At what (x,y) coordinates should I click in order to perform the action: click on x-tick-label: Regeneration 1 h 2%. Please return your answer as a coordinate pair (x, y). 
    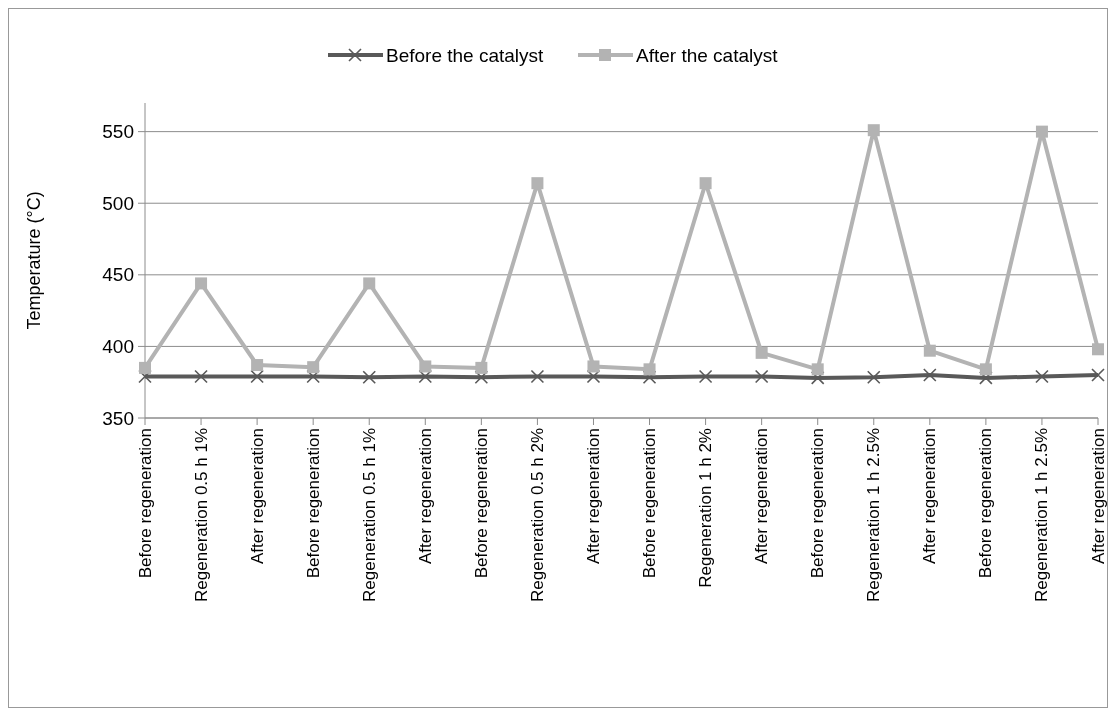
    Looking at the image, I should click on (706, 508).